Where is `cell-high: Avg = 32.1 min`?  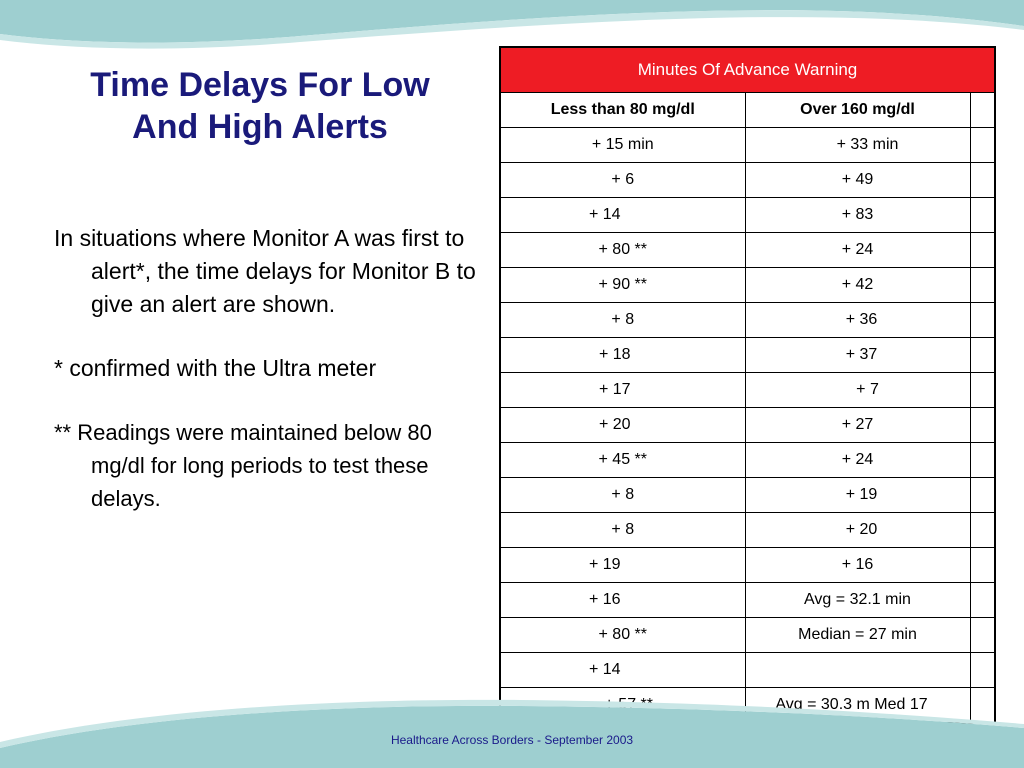 cell-high: Avg = 32.1 min is located at coordinates (857, 600).